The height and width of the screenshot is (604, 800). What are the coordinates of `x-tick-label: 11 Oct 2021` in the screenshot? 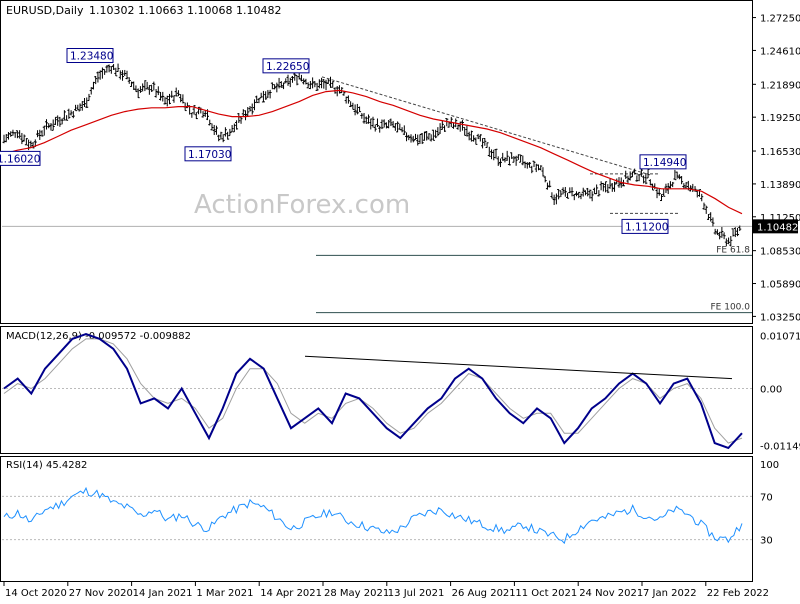 It's located at (546, 593).